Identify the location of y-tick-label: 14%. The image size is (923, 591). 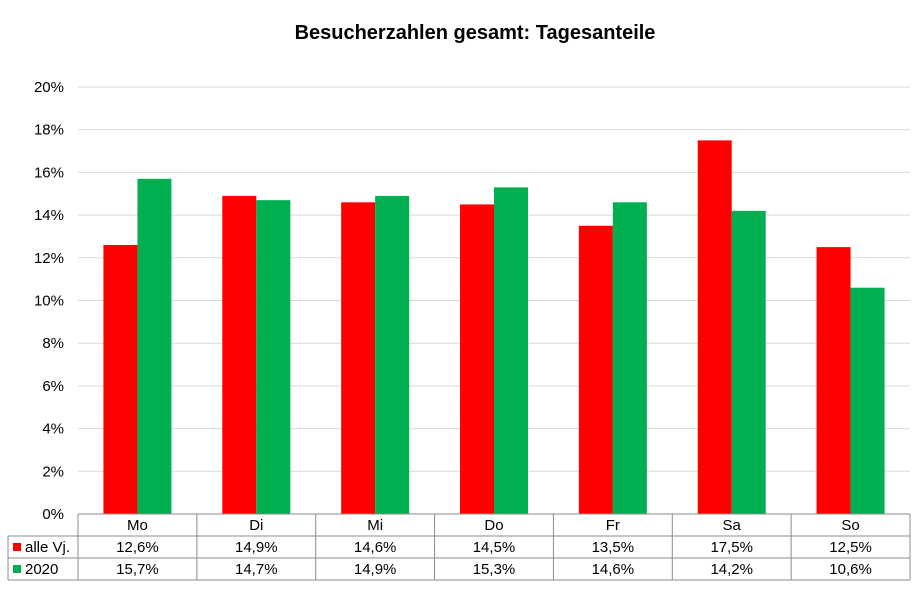
(49, 215).